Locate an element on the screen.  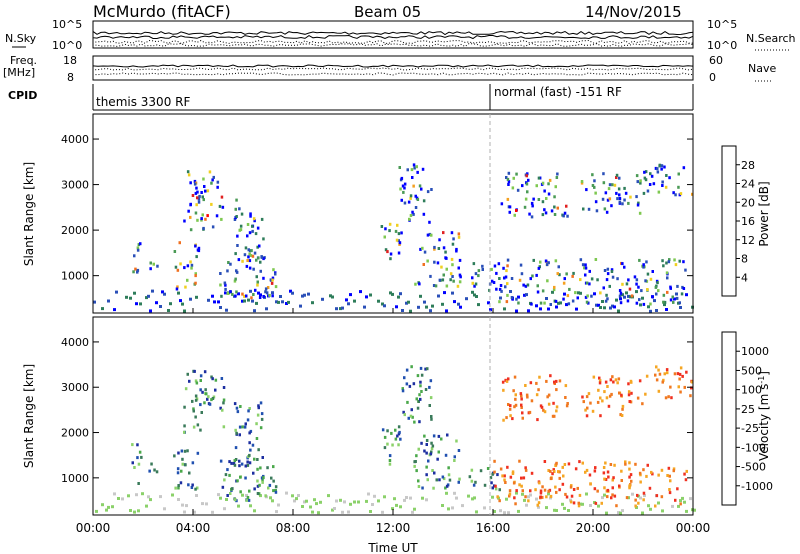
velocity-colorbar-tick-label-5: 100 is located at coordinates (751, 390).